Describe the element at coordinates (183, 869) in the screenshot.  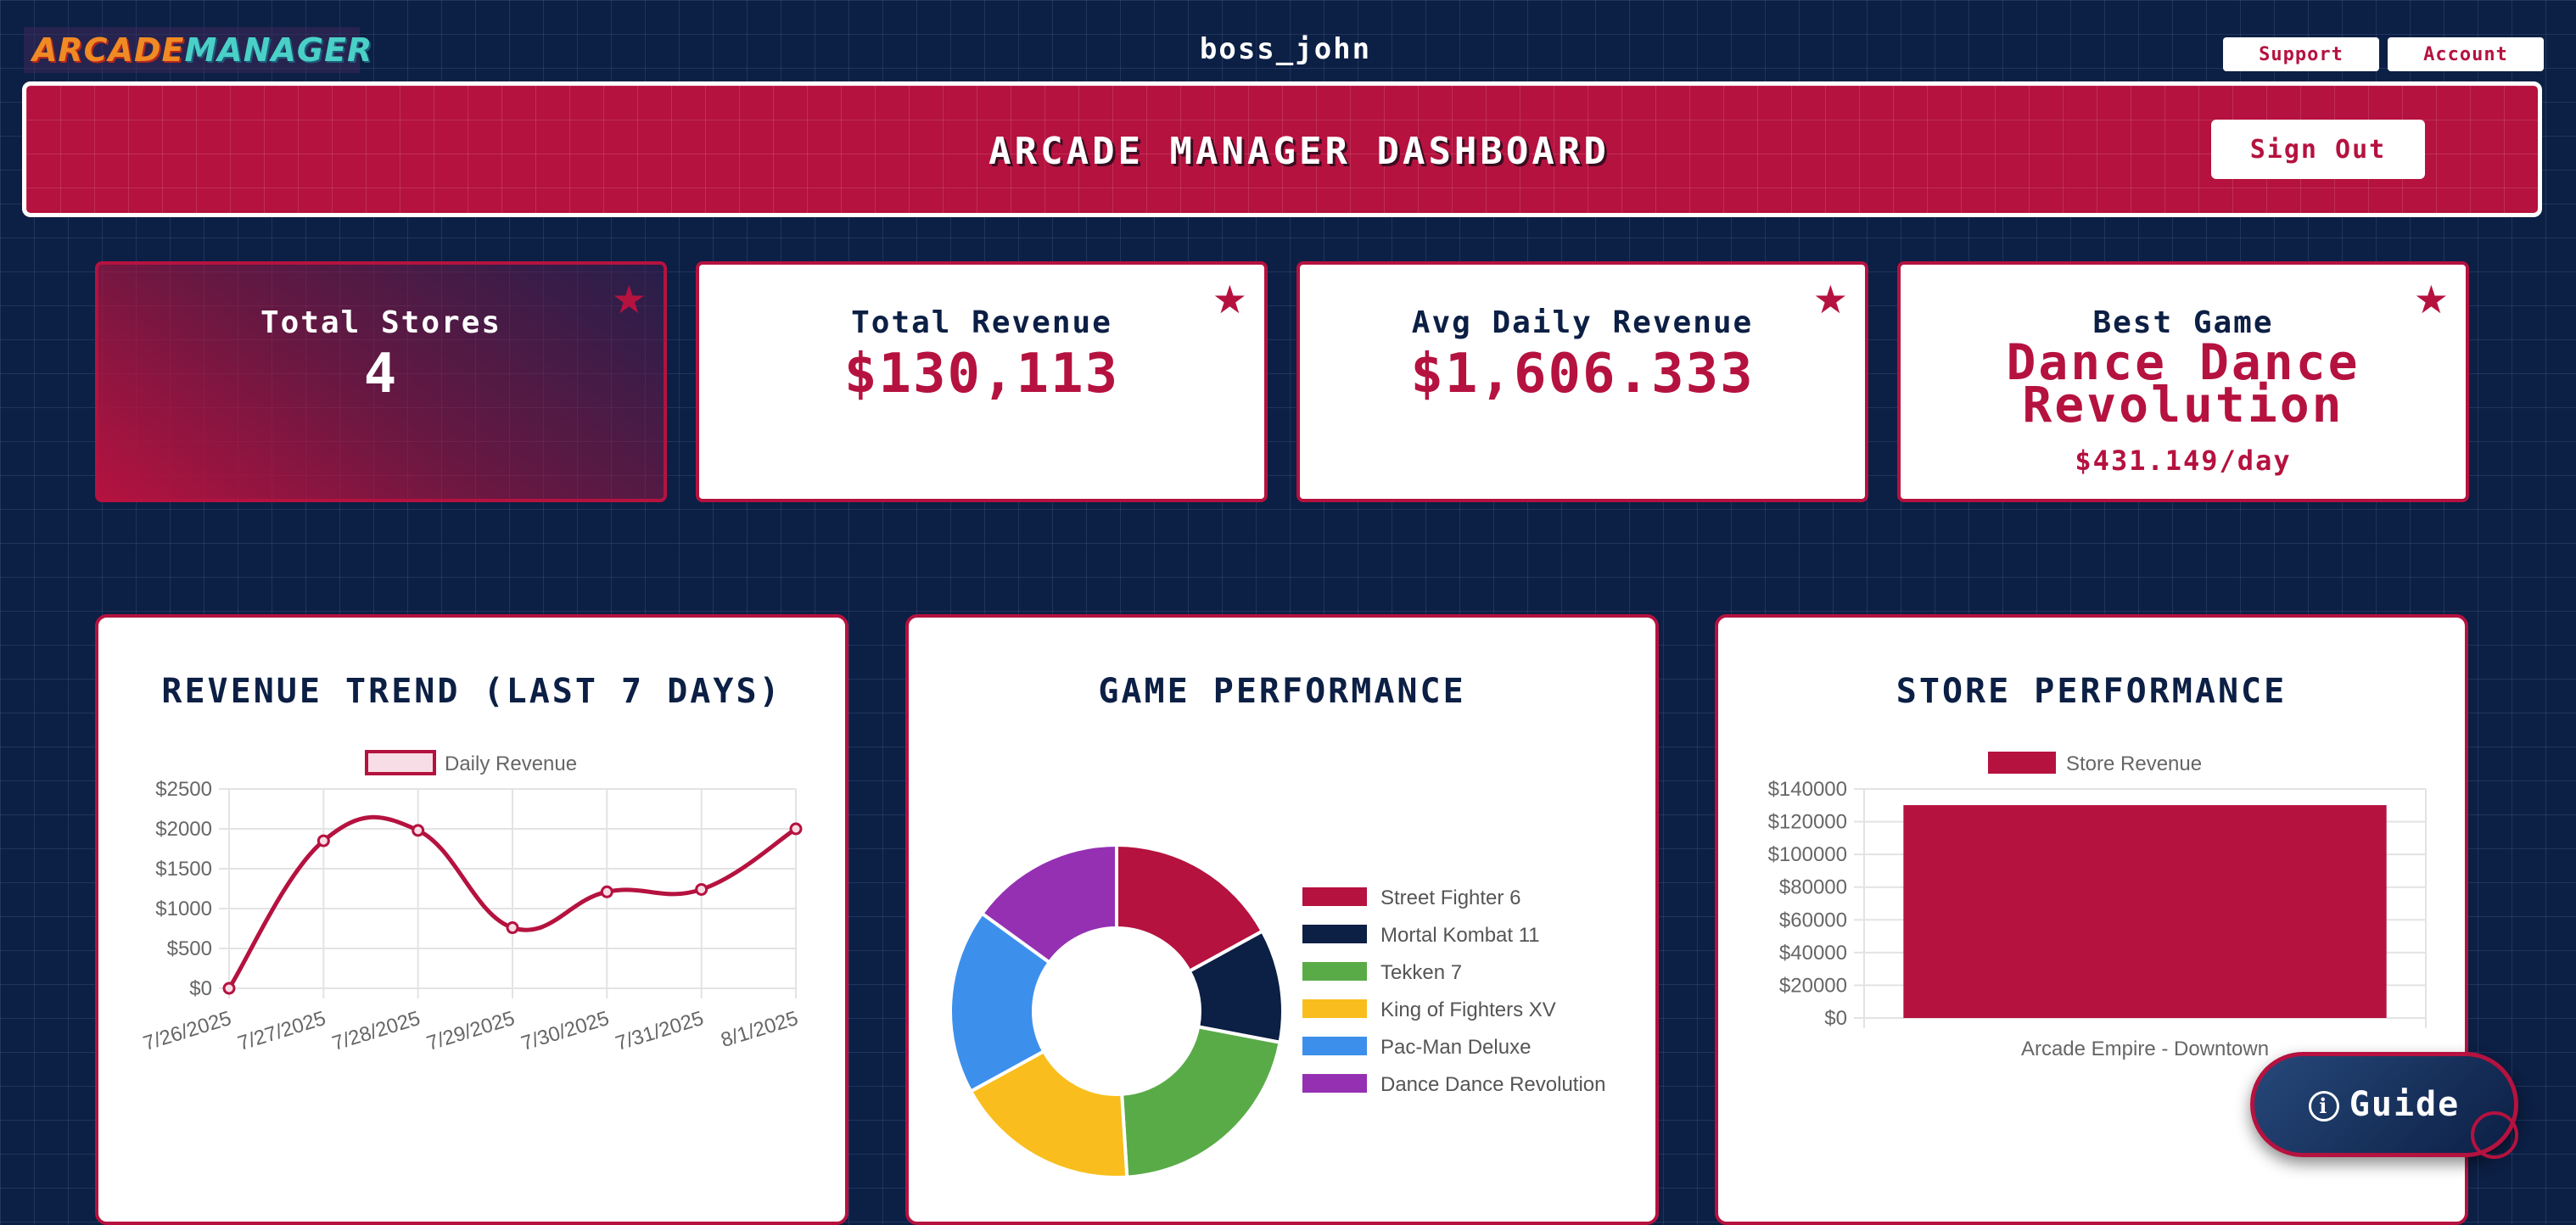
I see `y-tick-label: $1500` at that location.